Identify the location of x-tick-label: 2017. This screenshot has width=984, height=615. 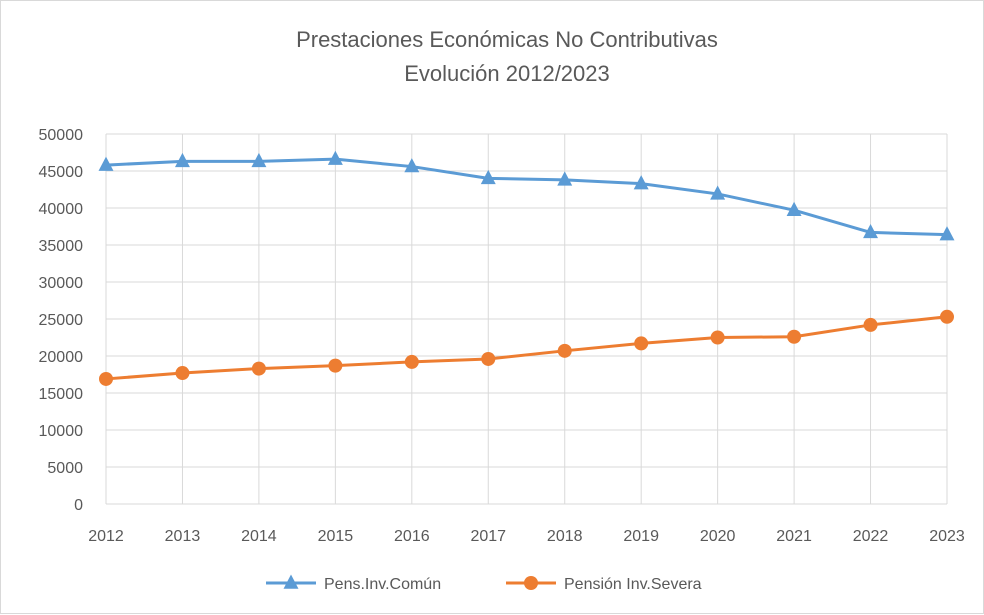
(488, 536).